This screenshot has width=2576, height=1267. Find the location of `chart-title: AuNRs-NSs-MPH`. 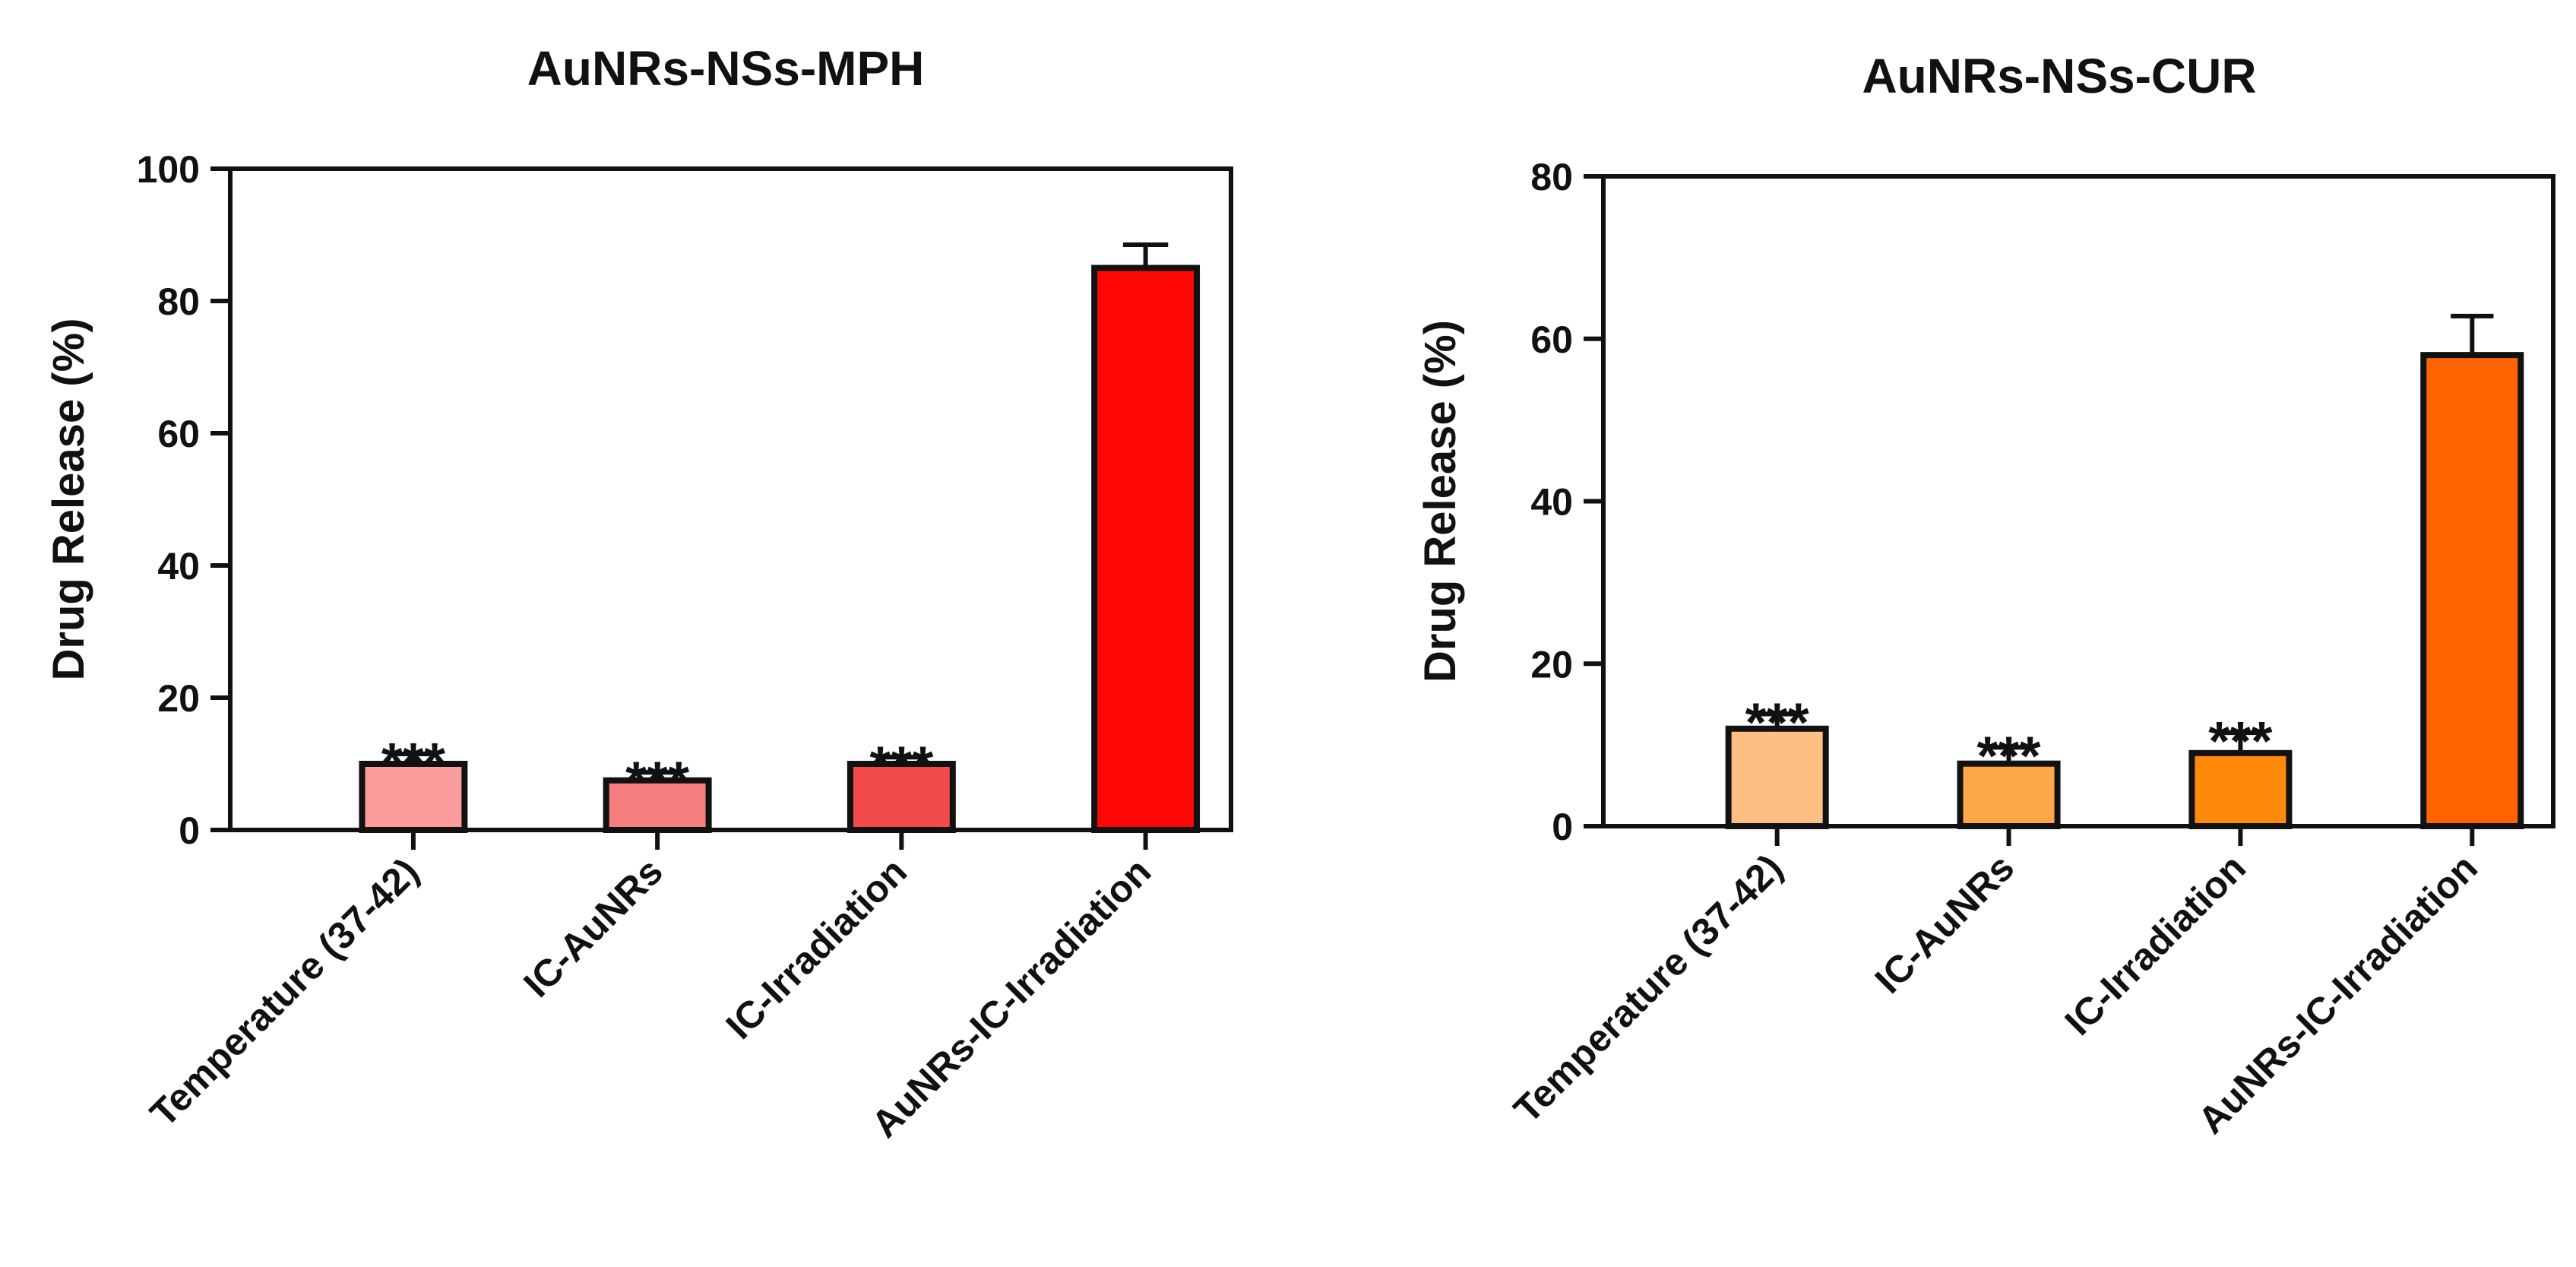

chart-title: AuNRs-NSs-MPH is located at coordinates (726, 68).